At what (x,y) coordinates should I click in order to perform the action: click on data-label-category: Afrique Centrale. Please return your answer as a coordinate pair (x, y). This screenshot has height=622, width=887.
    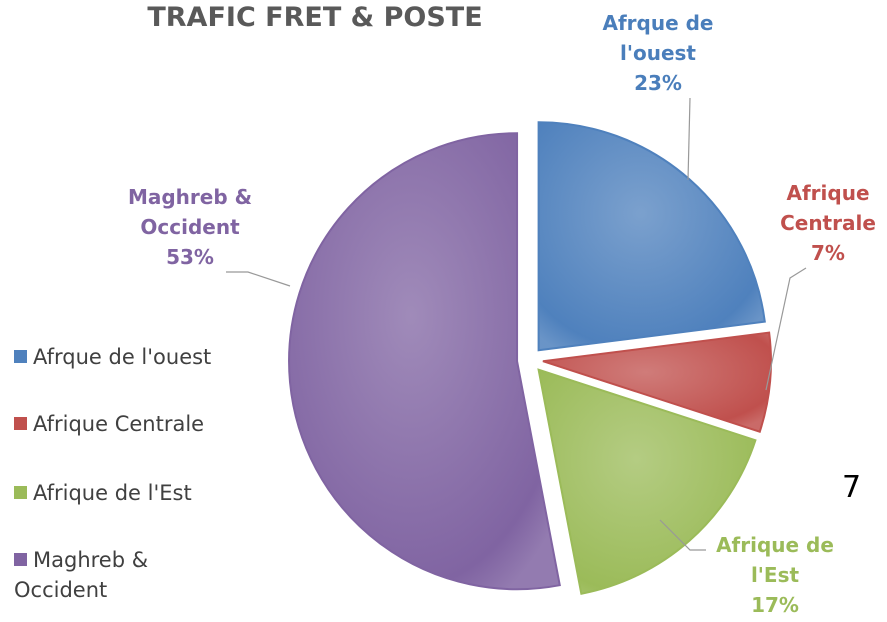
    Looking at the image, I should click on (828, 208).